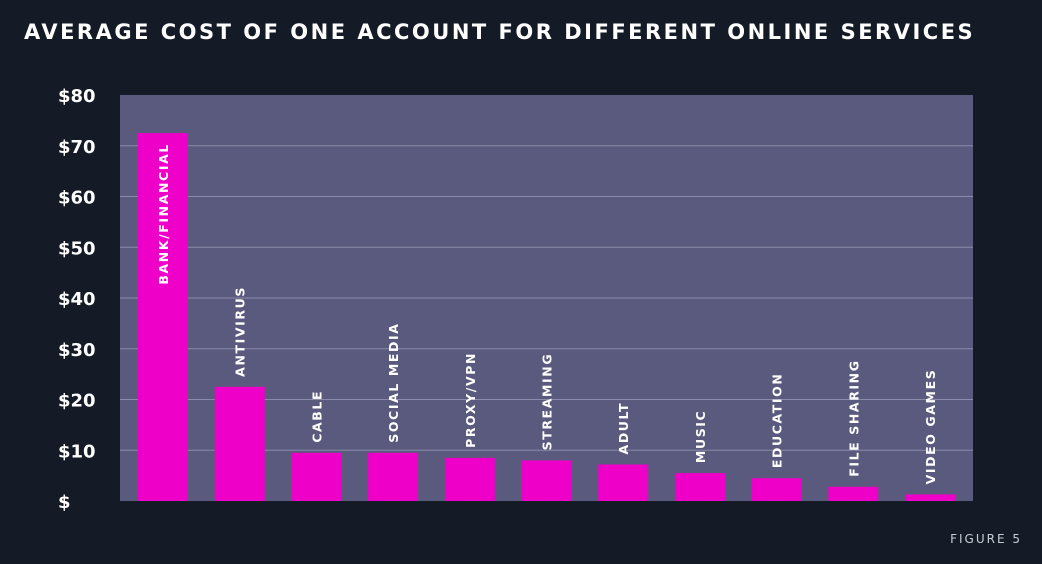 The height and width of the screenshot is (564, 1042). What do you see at coordinates (64, 502) in the screenshot?
I see `y-tick-label: $` at bounding box center [64, 502].